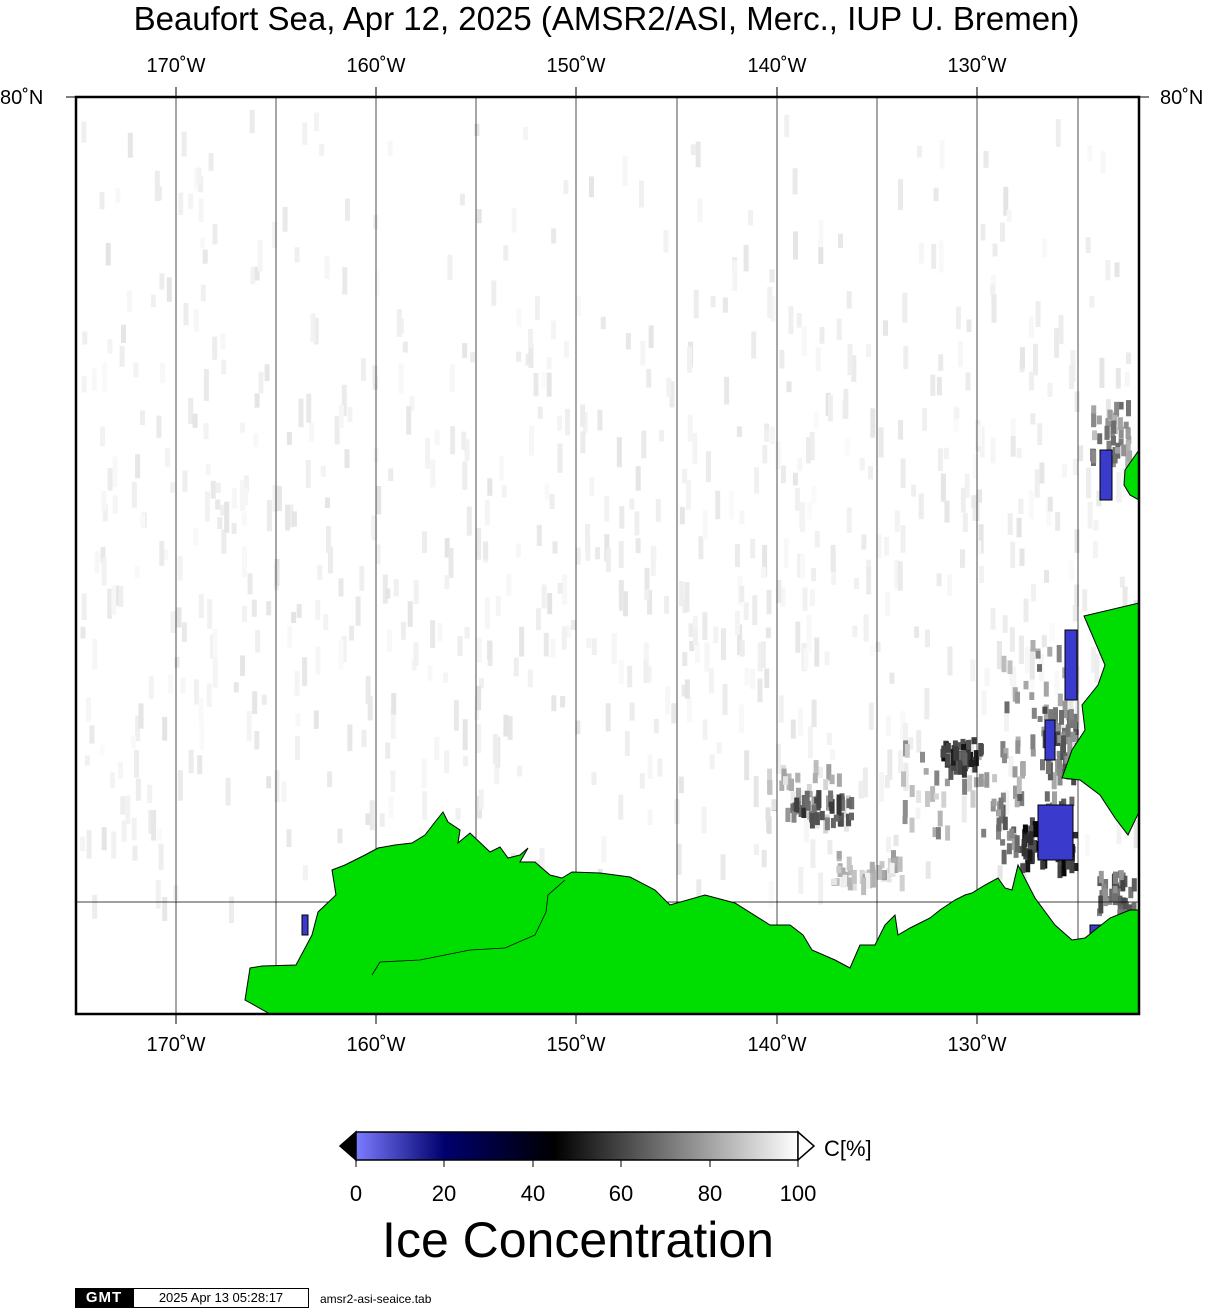  Describe the element at coordinates (576, 1045) in the screenshot. I see `lon-tick-bottom-150w: 150˚W` at that location.